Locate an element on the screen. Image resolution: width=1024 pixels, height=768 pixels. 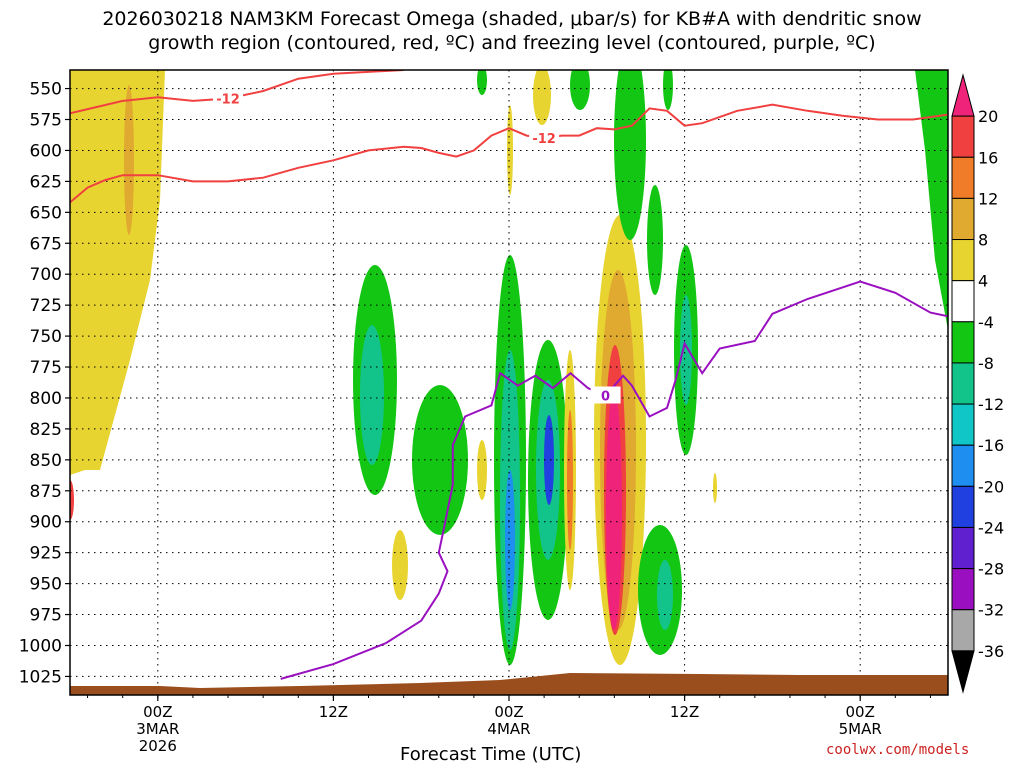
y-tick-label: 700 is located at coordinates (46, 275).